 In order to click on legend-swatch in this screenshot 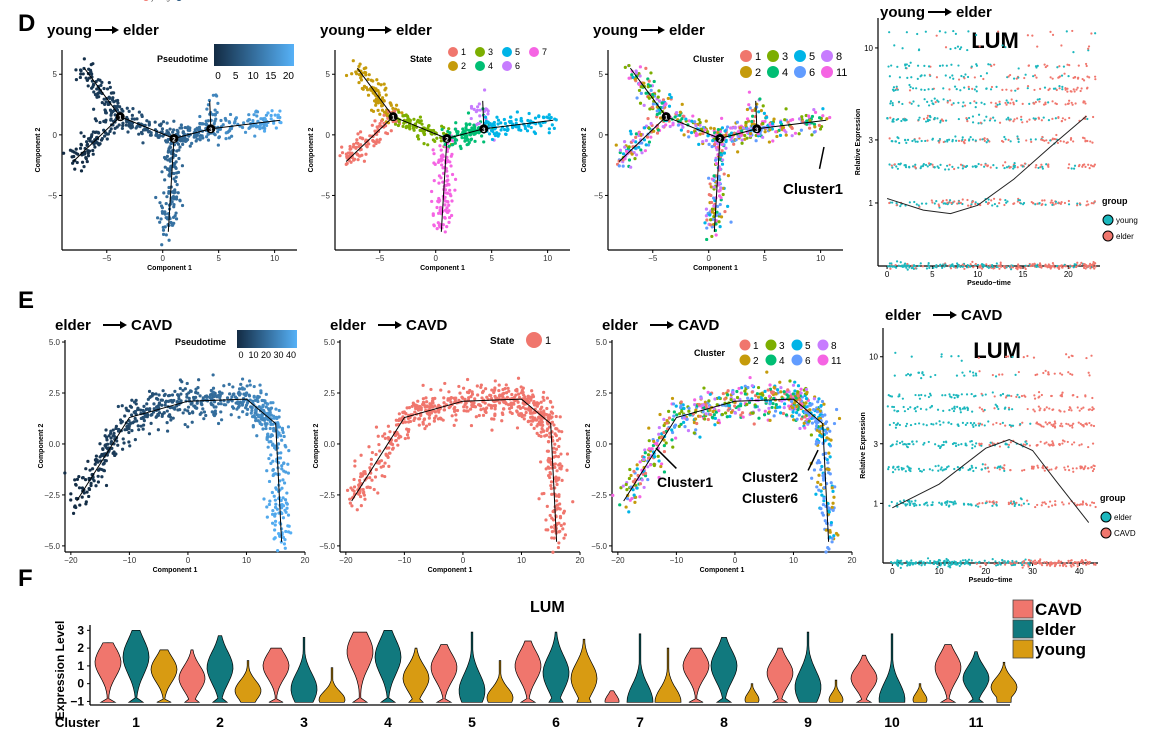, I will do `click(746, 72)`.